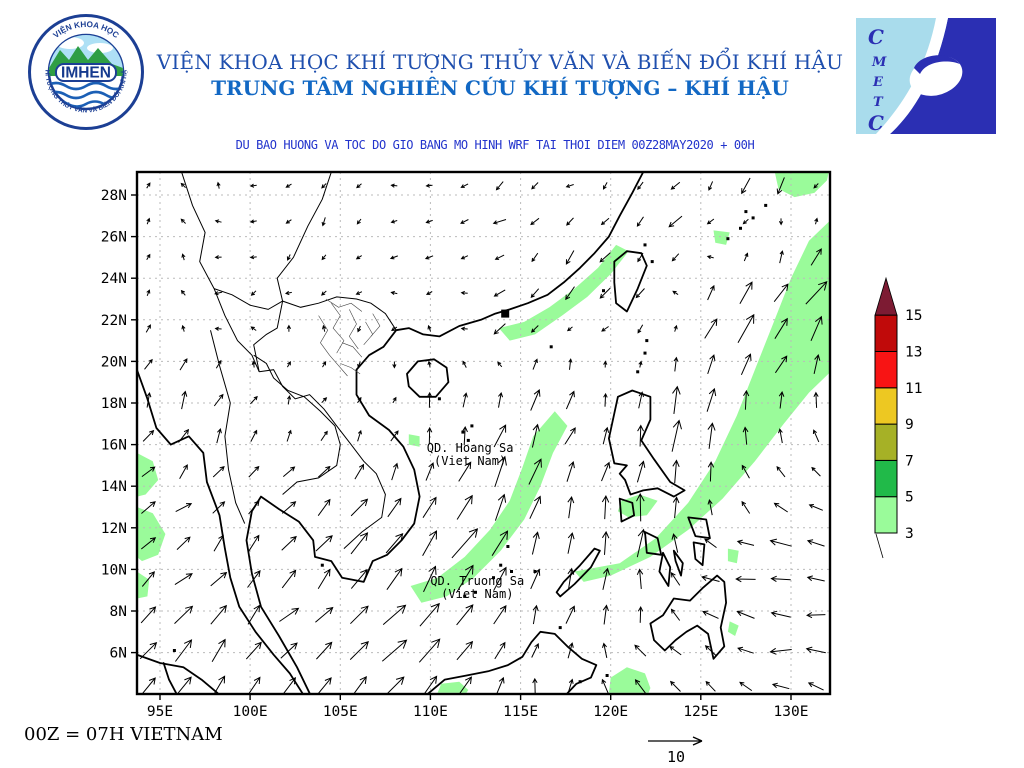 The image size is (1024, 768). I want to click on svg-text: 8N, so click(118, 612).